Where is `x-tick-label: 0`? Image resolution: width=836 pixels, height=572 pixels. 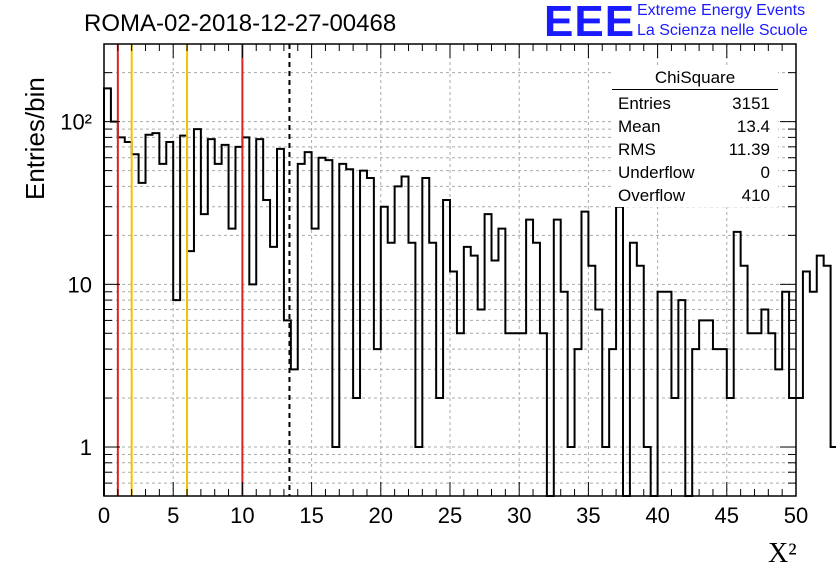
x-tick-label: 0 is located at coordinates (104, 515).